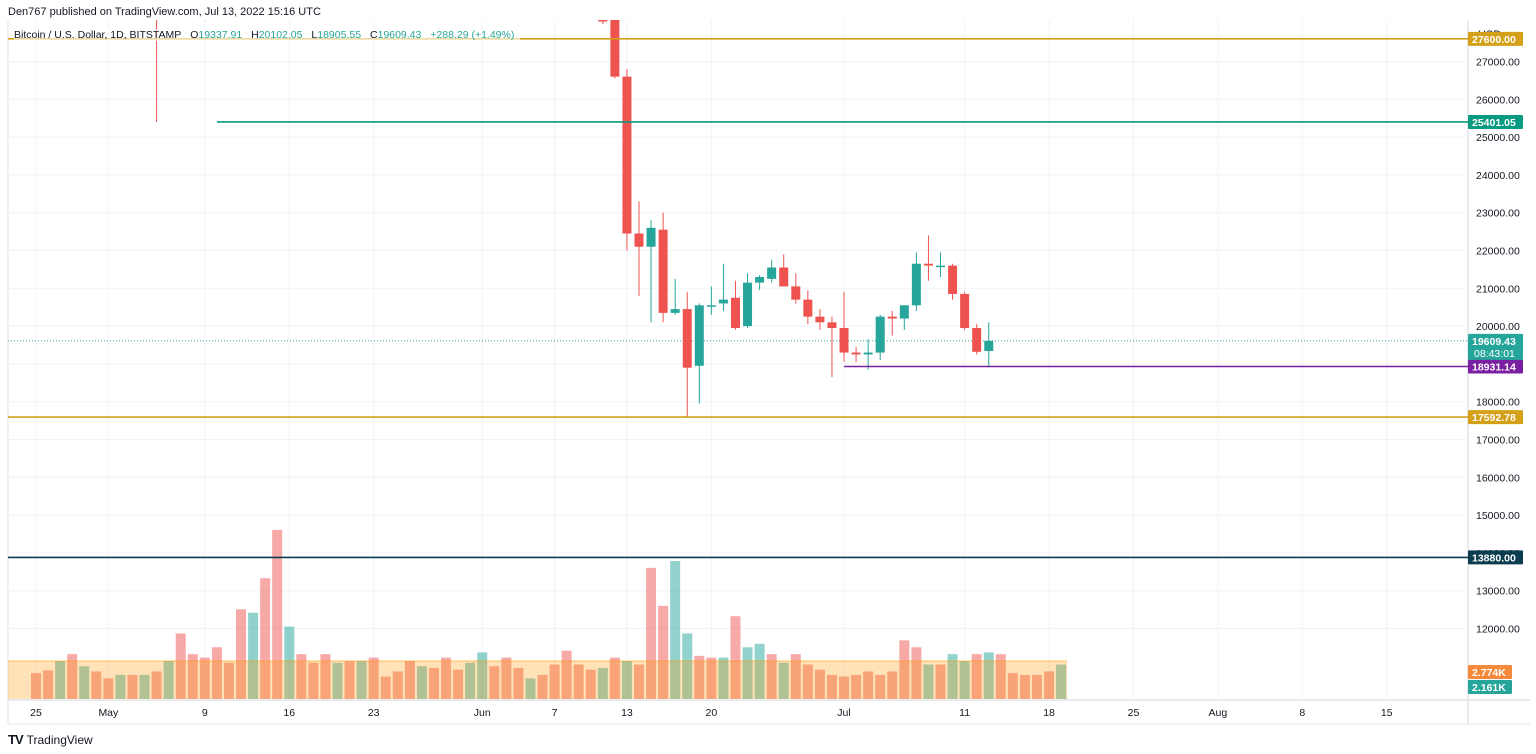  Describe the element at coordinates (1498, 516) in the screenshot. I see `y-tick-label: 15000.00` at that location.